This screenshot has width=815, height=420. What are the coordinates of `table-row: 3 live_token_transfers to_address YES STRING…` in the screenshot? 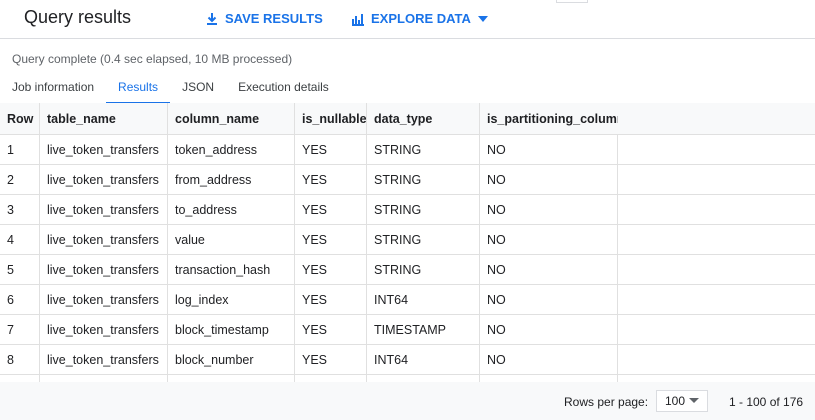 It's located at (407, 210).